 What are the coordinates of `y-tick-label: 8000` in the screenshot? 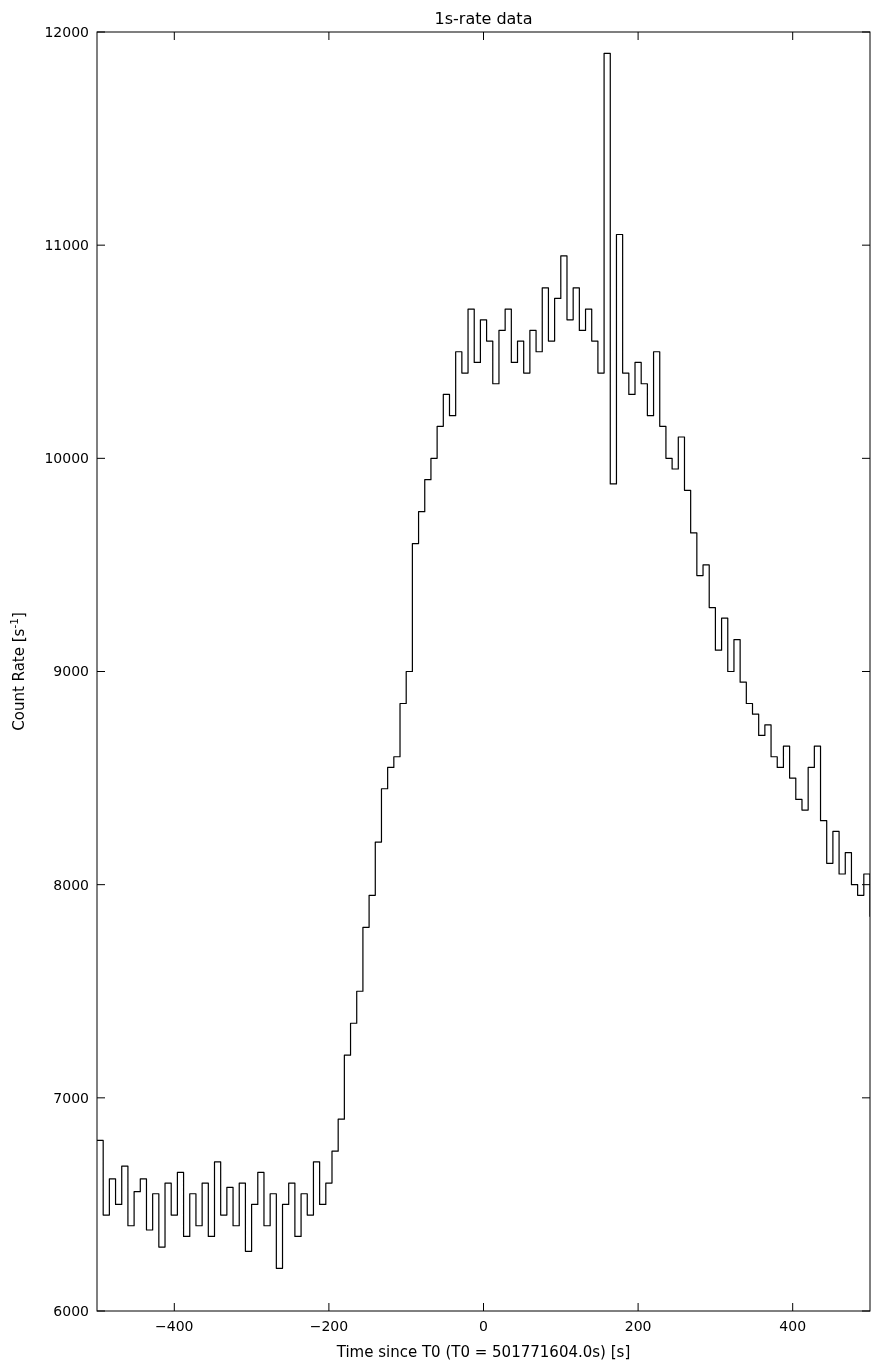 It's located at (71, 884).